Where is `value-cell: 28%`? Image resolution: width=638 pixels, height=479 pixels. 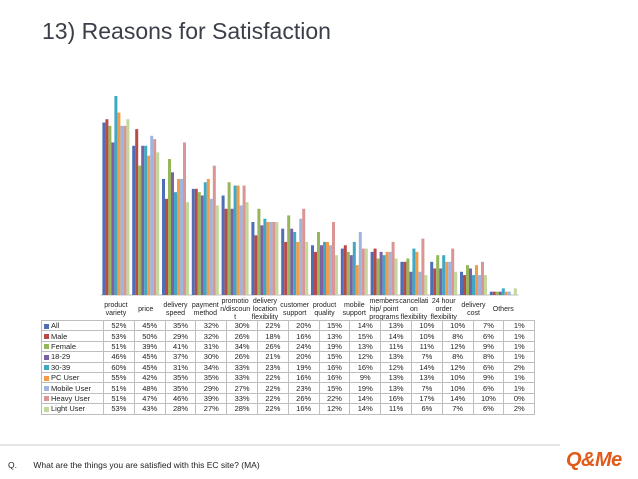 value-cell: 28% is located at coordinates (180, 409).